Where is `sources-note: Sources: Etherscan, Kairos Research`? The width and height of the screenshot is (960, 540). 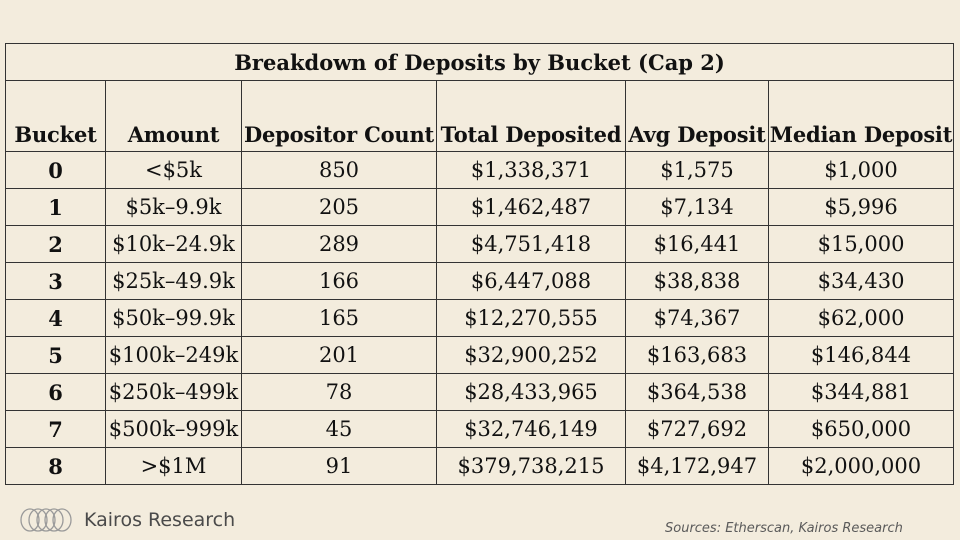
sources-note: Sources: Etherscan, Kairos Research is located at coordinates (784, 528).